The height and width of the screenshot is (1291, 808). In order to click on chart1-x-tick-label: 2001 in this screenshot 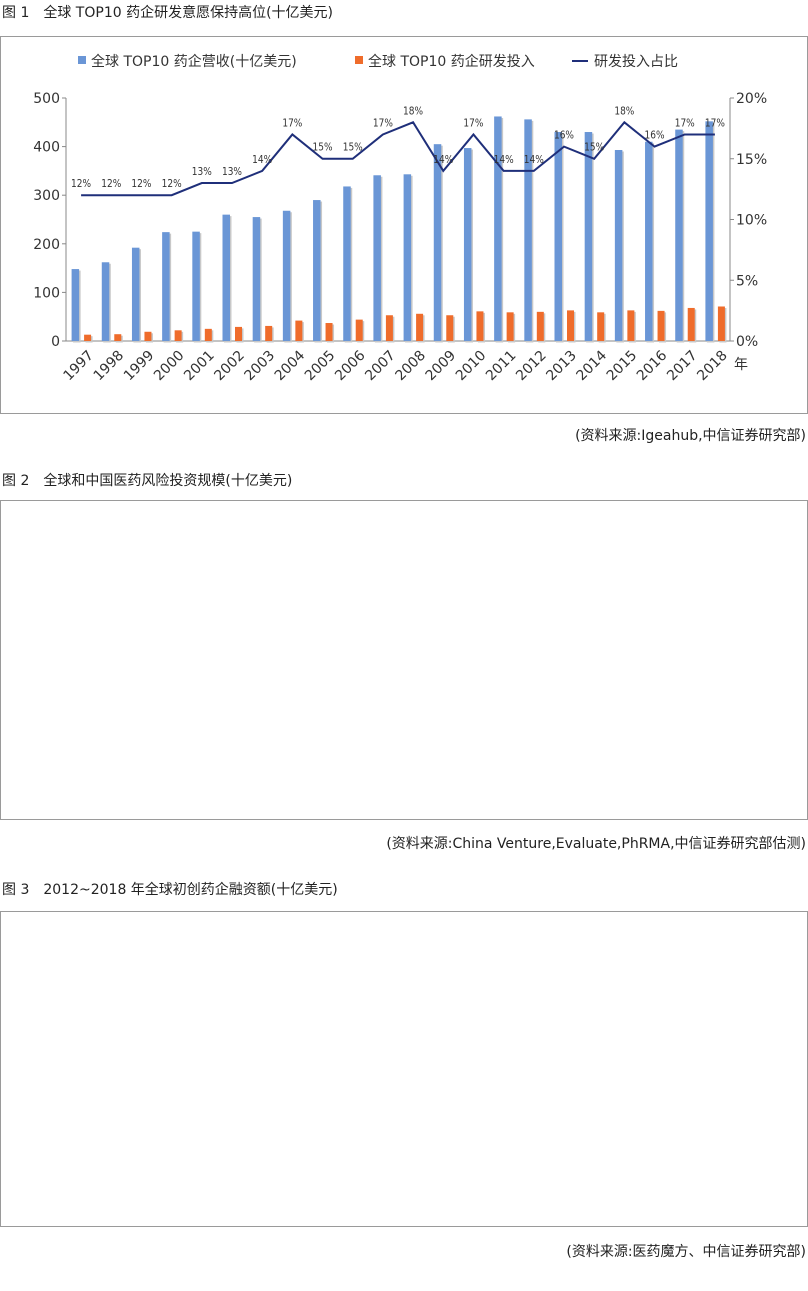, I will do `click(199, 366)`.